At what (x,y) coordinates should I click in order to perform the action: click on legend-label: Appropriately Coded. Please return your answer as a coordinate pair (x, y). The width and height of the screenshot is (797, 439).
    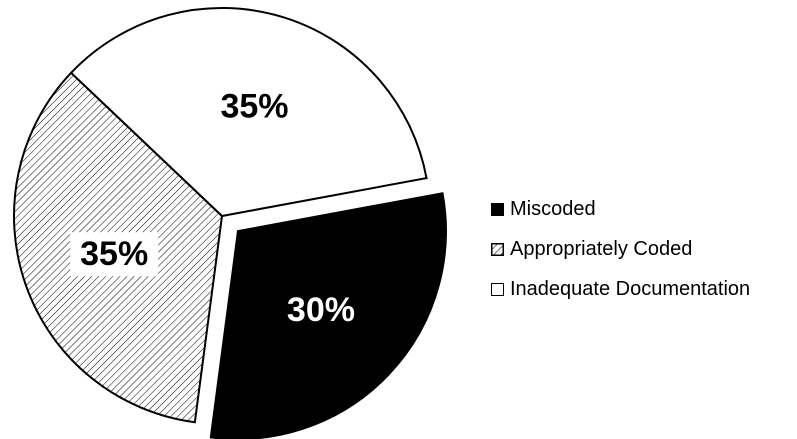
    Looking at the image, I should click on (601, 248).